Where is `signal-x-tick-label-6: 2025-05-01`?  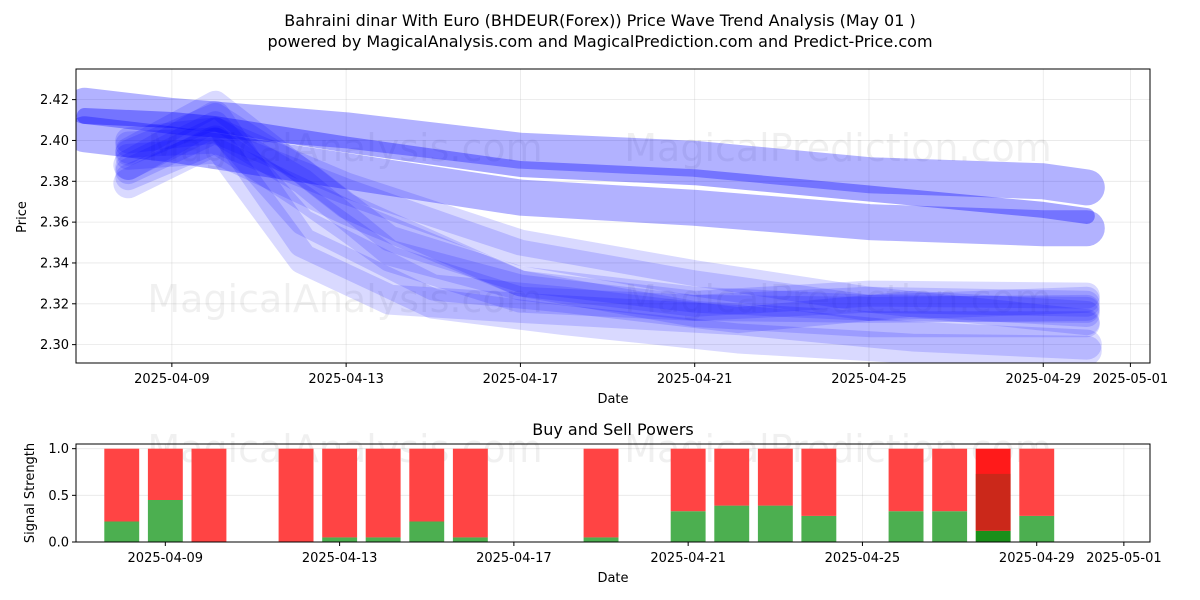 signal-x-tick-label-6: 2025-05-01 is located at coordinates (1124, 558).